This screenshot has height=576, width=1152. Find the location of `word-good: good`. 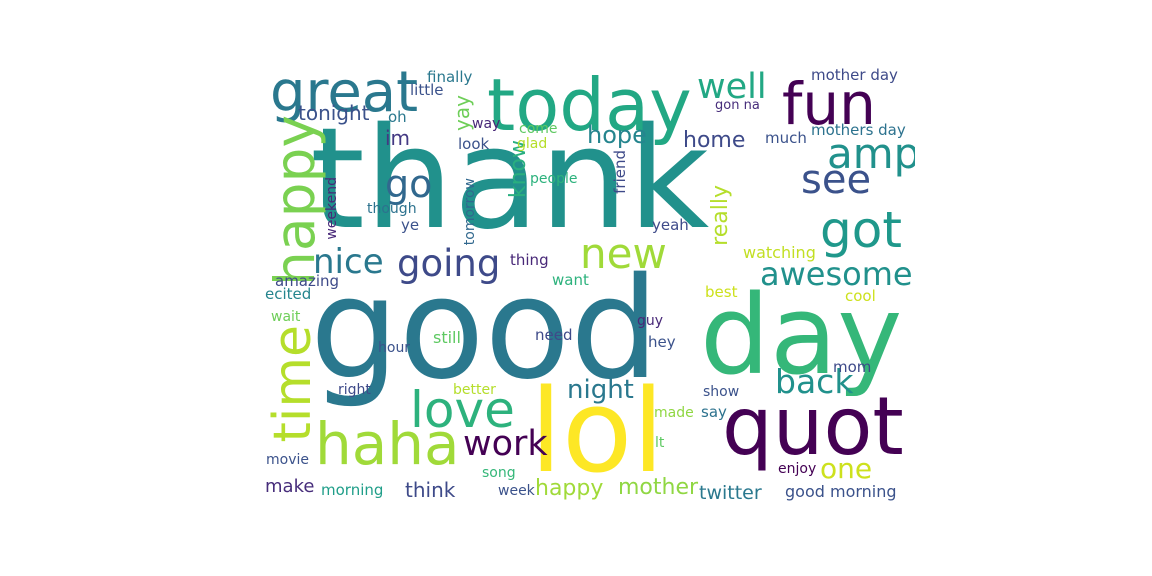

word-good: good is located at coordinates (485, 329).